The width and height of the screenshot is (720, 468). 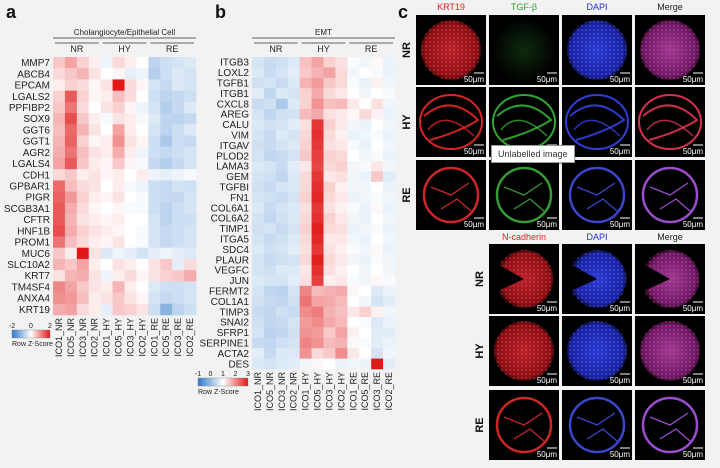 I want to click on gene-label: TGFB1, so click(x=233, y=84).